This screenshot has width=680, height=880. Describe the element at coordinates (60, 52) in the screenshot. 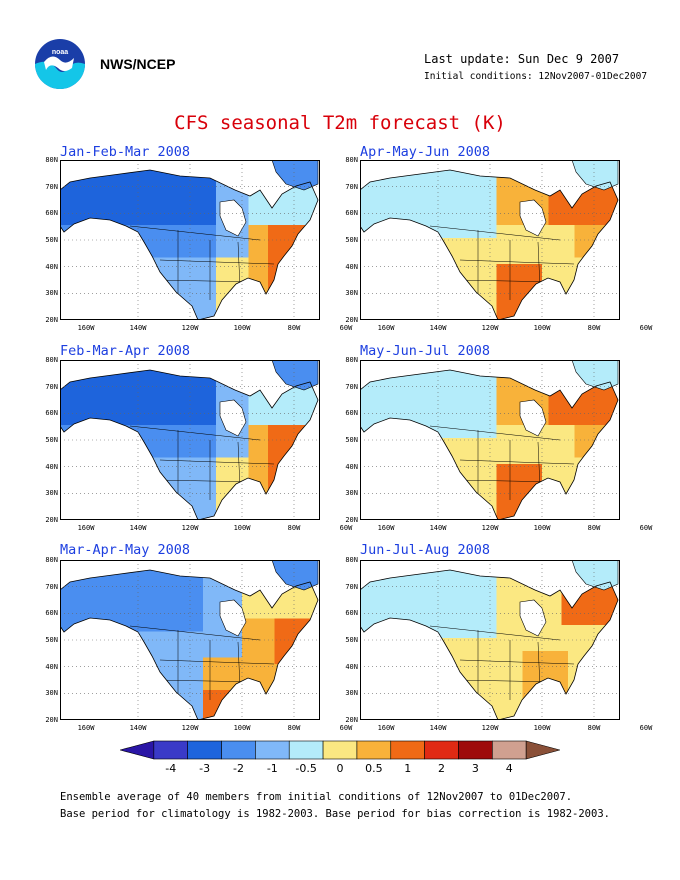

I see `svg-text: noaa` at that location.